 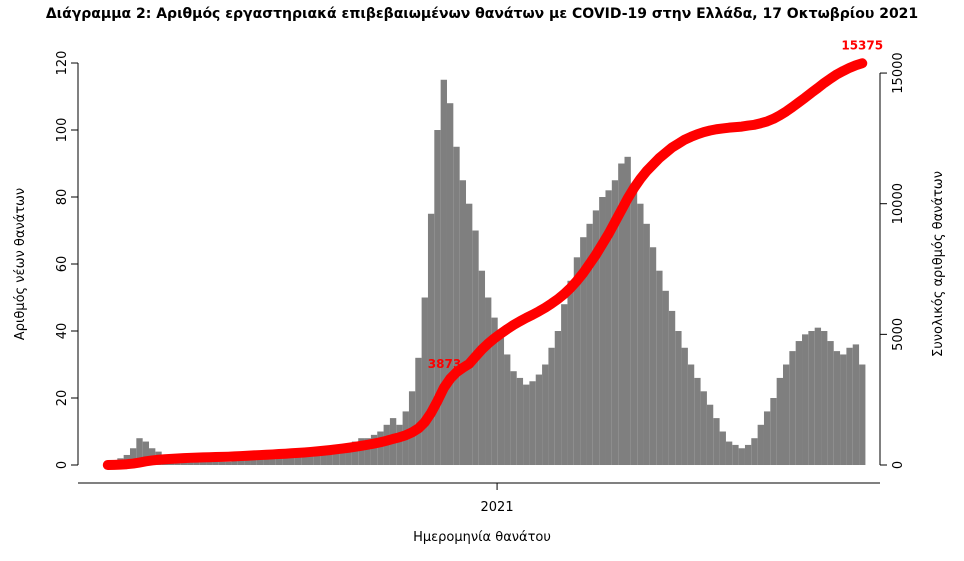 What do you see at coordinates (62, 398) in the screenshot?
I see `y-tick-label: 20` at bounding box center [62, 398].